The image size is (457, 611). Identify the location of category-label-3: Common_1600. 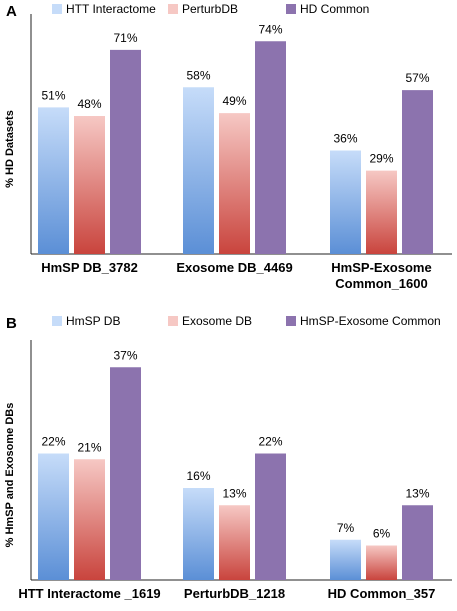
(381, 283).